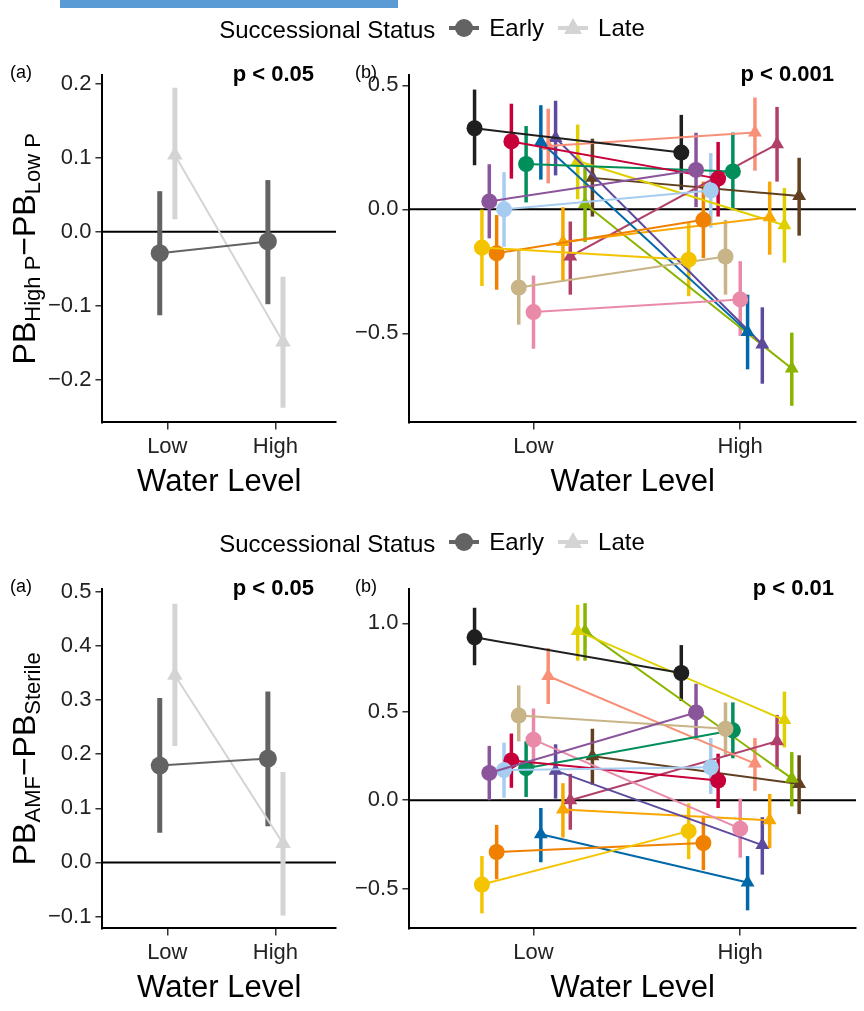 The width and height of the screenshot is (864, 1011). Describe the element at coordinates (383, 622) in the screenshot. I see `y-tick-label: 1.0` at that location.